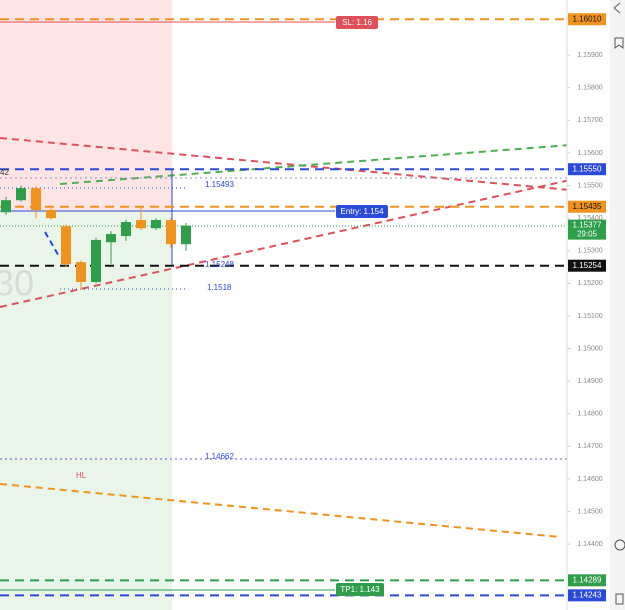 This screenshot has height=610, width=625. I want to click on current-price-label: 1.15377, so click(587, 225).